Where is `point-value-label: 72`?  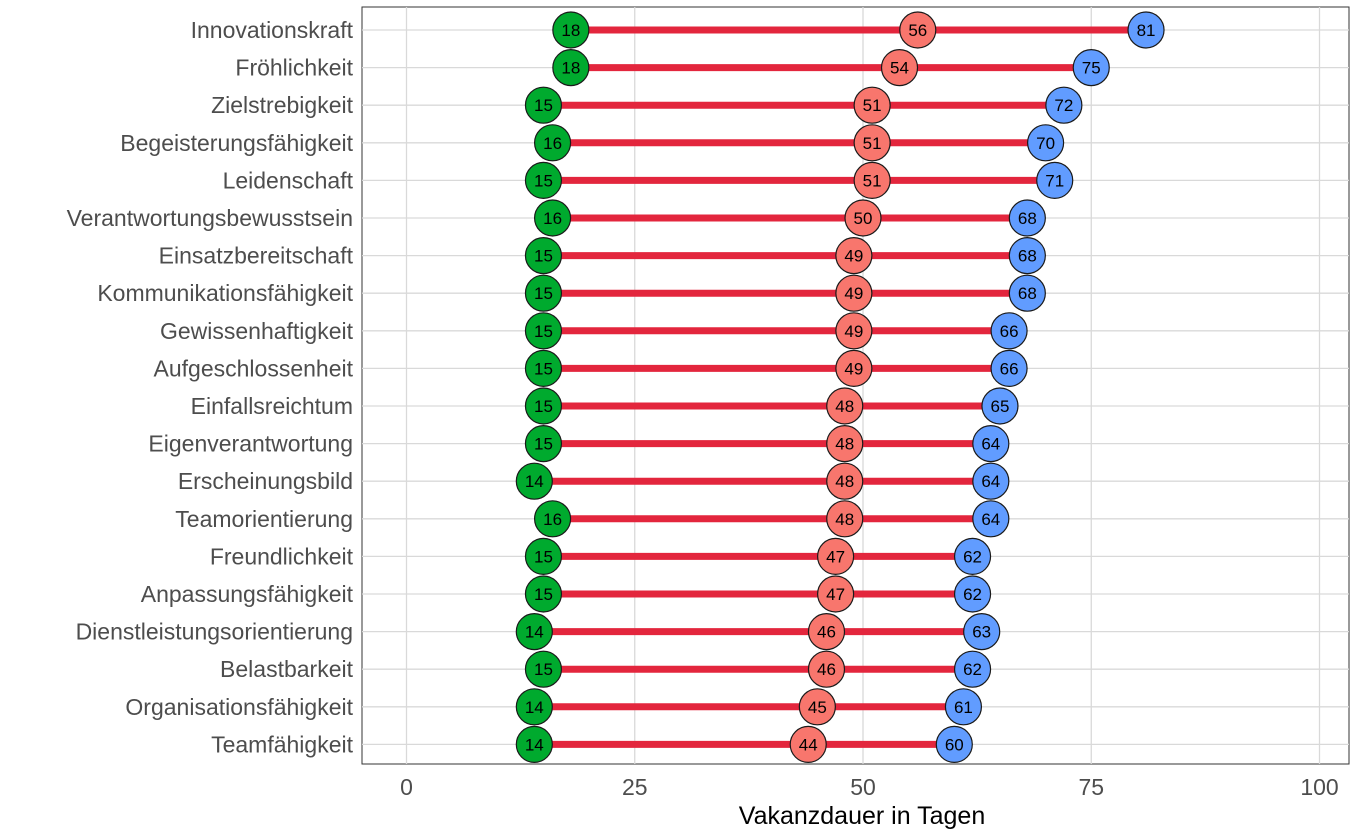
point-value-label: 72 is located at coordinates (1063, 105).